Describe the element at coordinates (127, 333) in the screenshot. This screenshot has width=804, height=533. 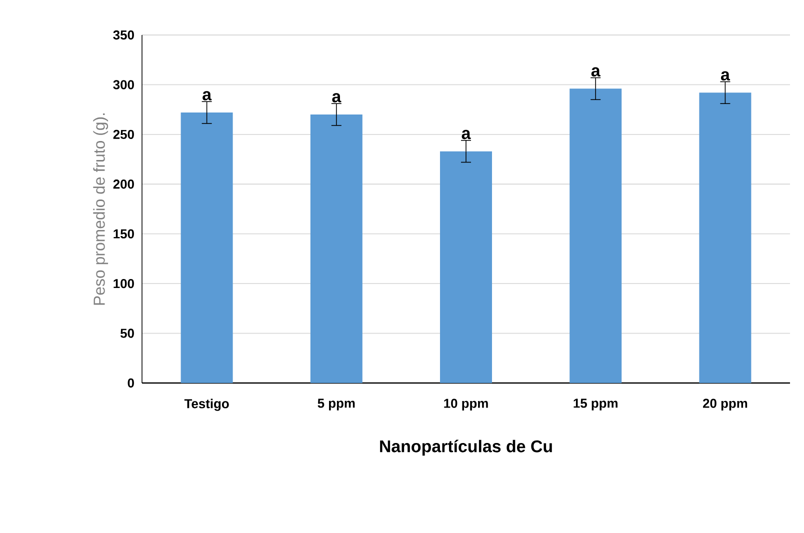
I see `y-tick-label: 50` at that location.